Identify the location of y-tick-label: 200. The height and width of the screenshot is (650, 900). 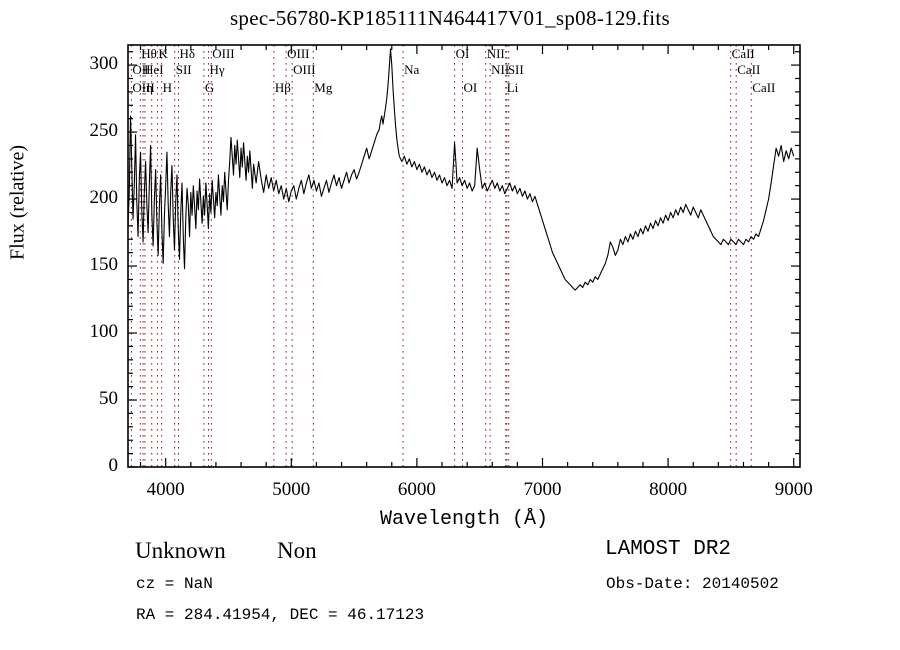
(104, 198).